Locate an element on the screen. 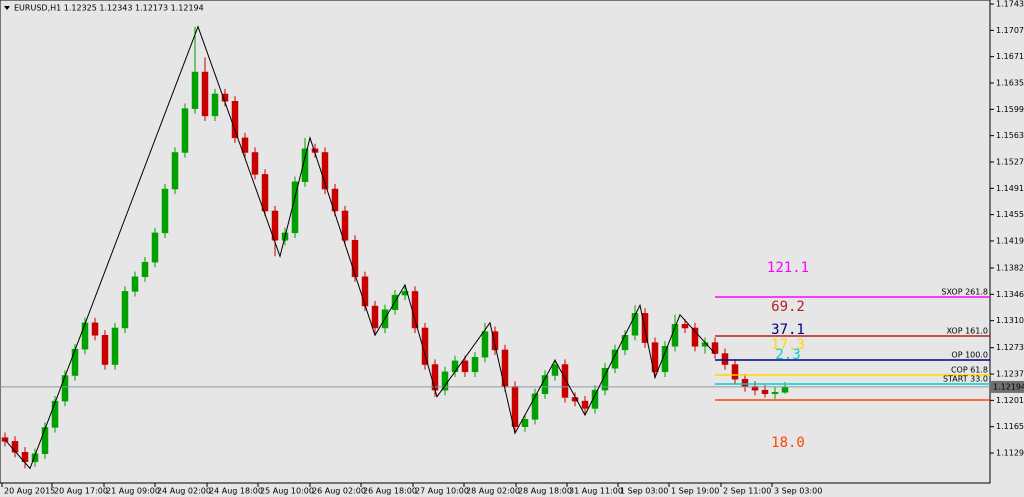 The image size is (1024, 497). x-tick-label: 28 Aug 02:00 is located at coordinates (493, 491).